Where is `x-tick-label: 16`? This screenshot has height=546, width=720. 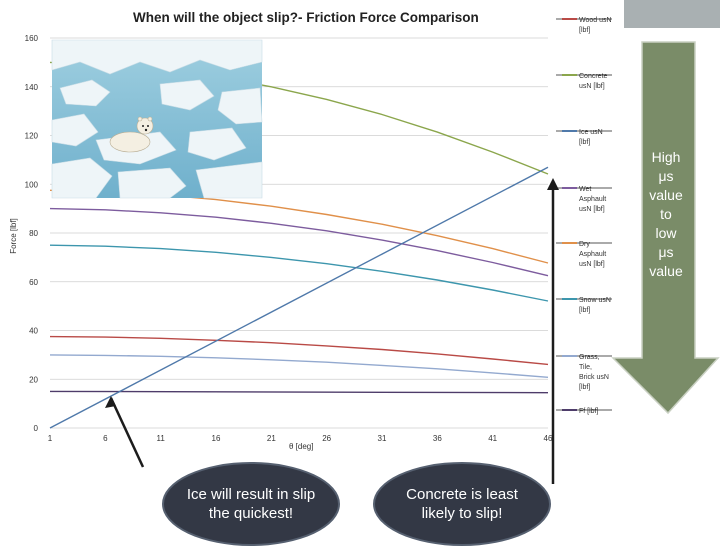 x-tick-label: 16 is located at coordinates (216, 438).